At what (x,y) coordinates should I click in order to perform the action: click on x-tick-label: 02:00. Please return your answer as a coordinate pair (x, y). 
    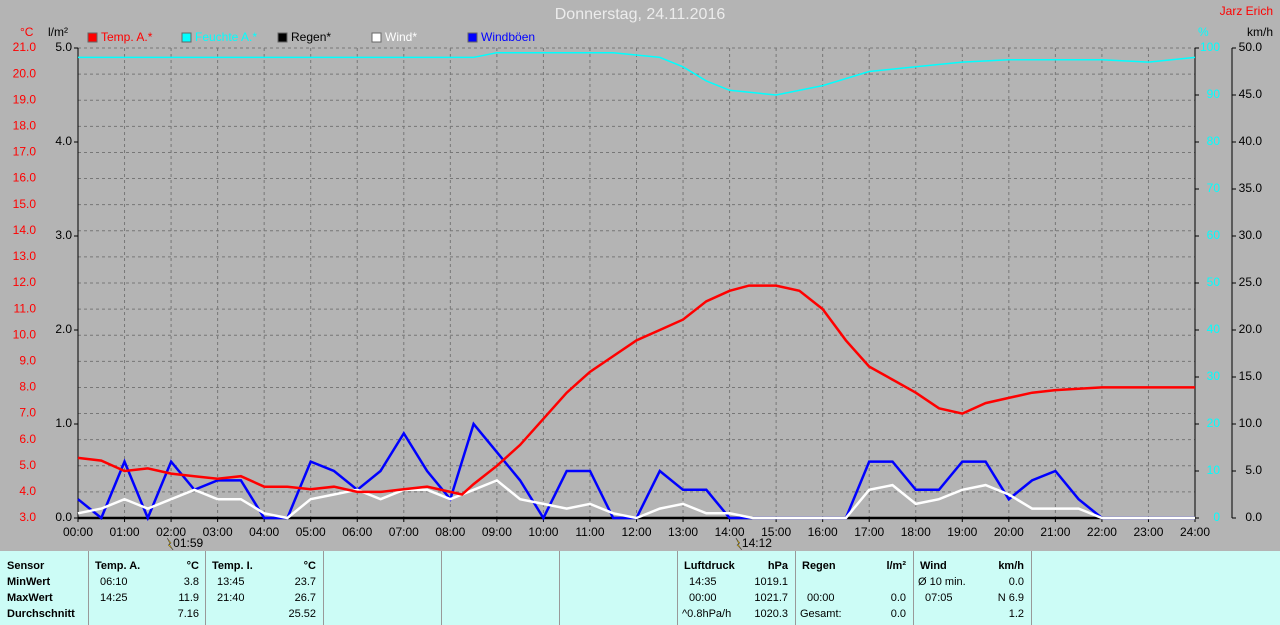
    Looking at the image, I should click on (171, 532).